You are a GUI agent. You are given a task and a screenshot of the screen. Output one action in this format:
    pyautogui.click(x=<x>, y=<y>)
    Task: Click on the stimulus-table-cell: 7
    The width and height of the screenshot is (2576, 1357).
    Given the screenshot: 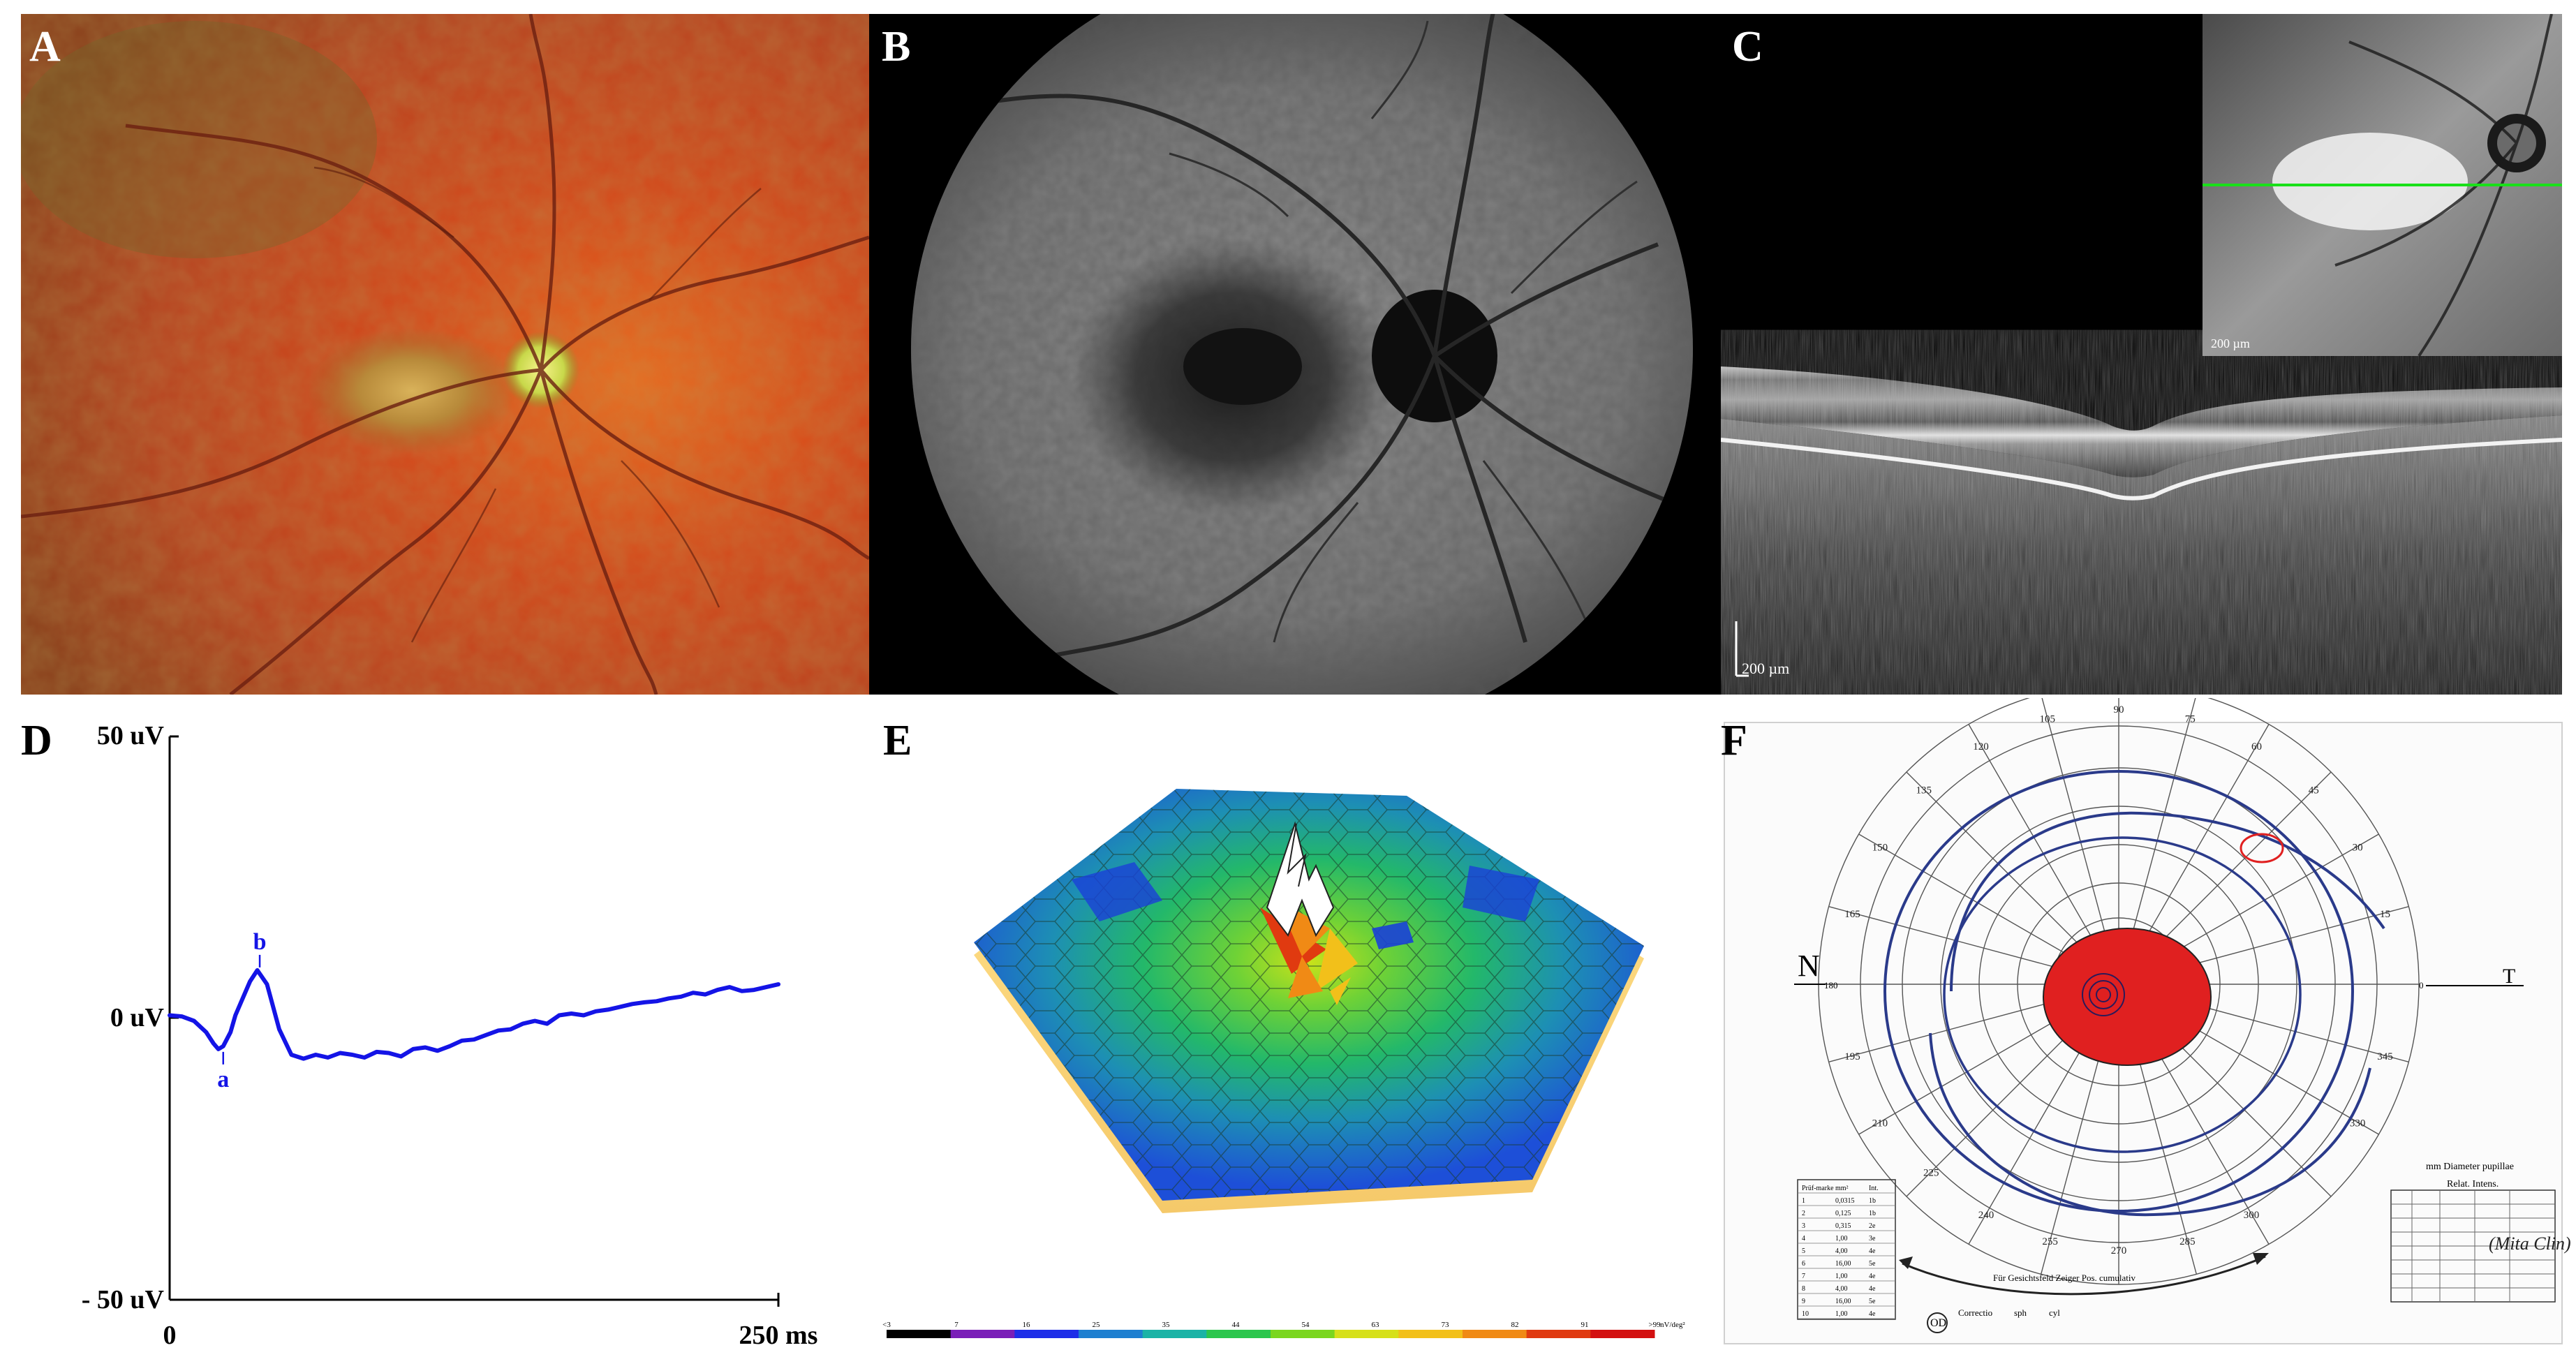 What is the action you would take?
    pyautogui.click(x=1803, y=1276)
    